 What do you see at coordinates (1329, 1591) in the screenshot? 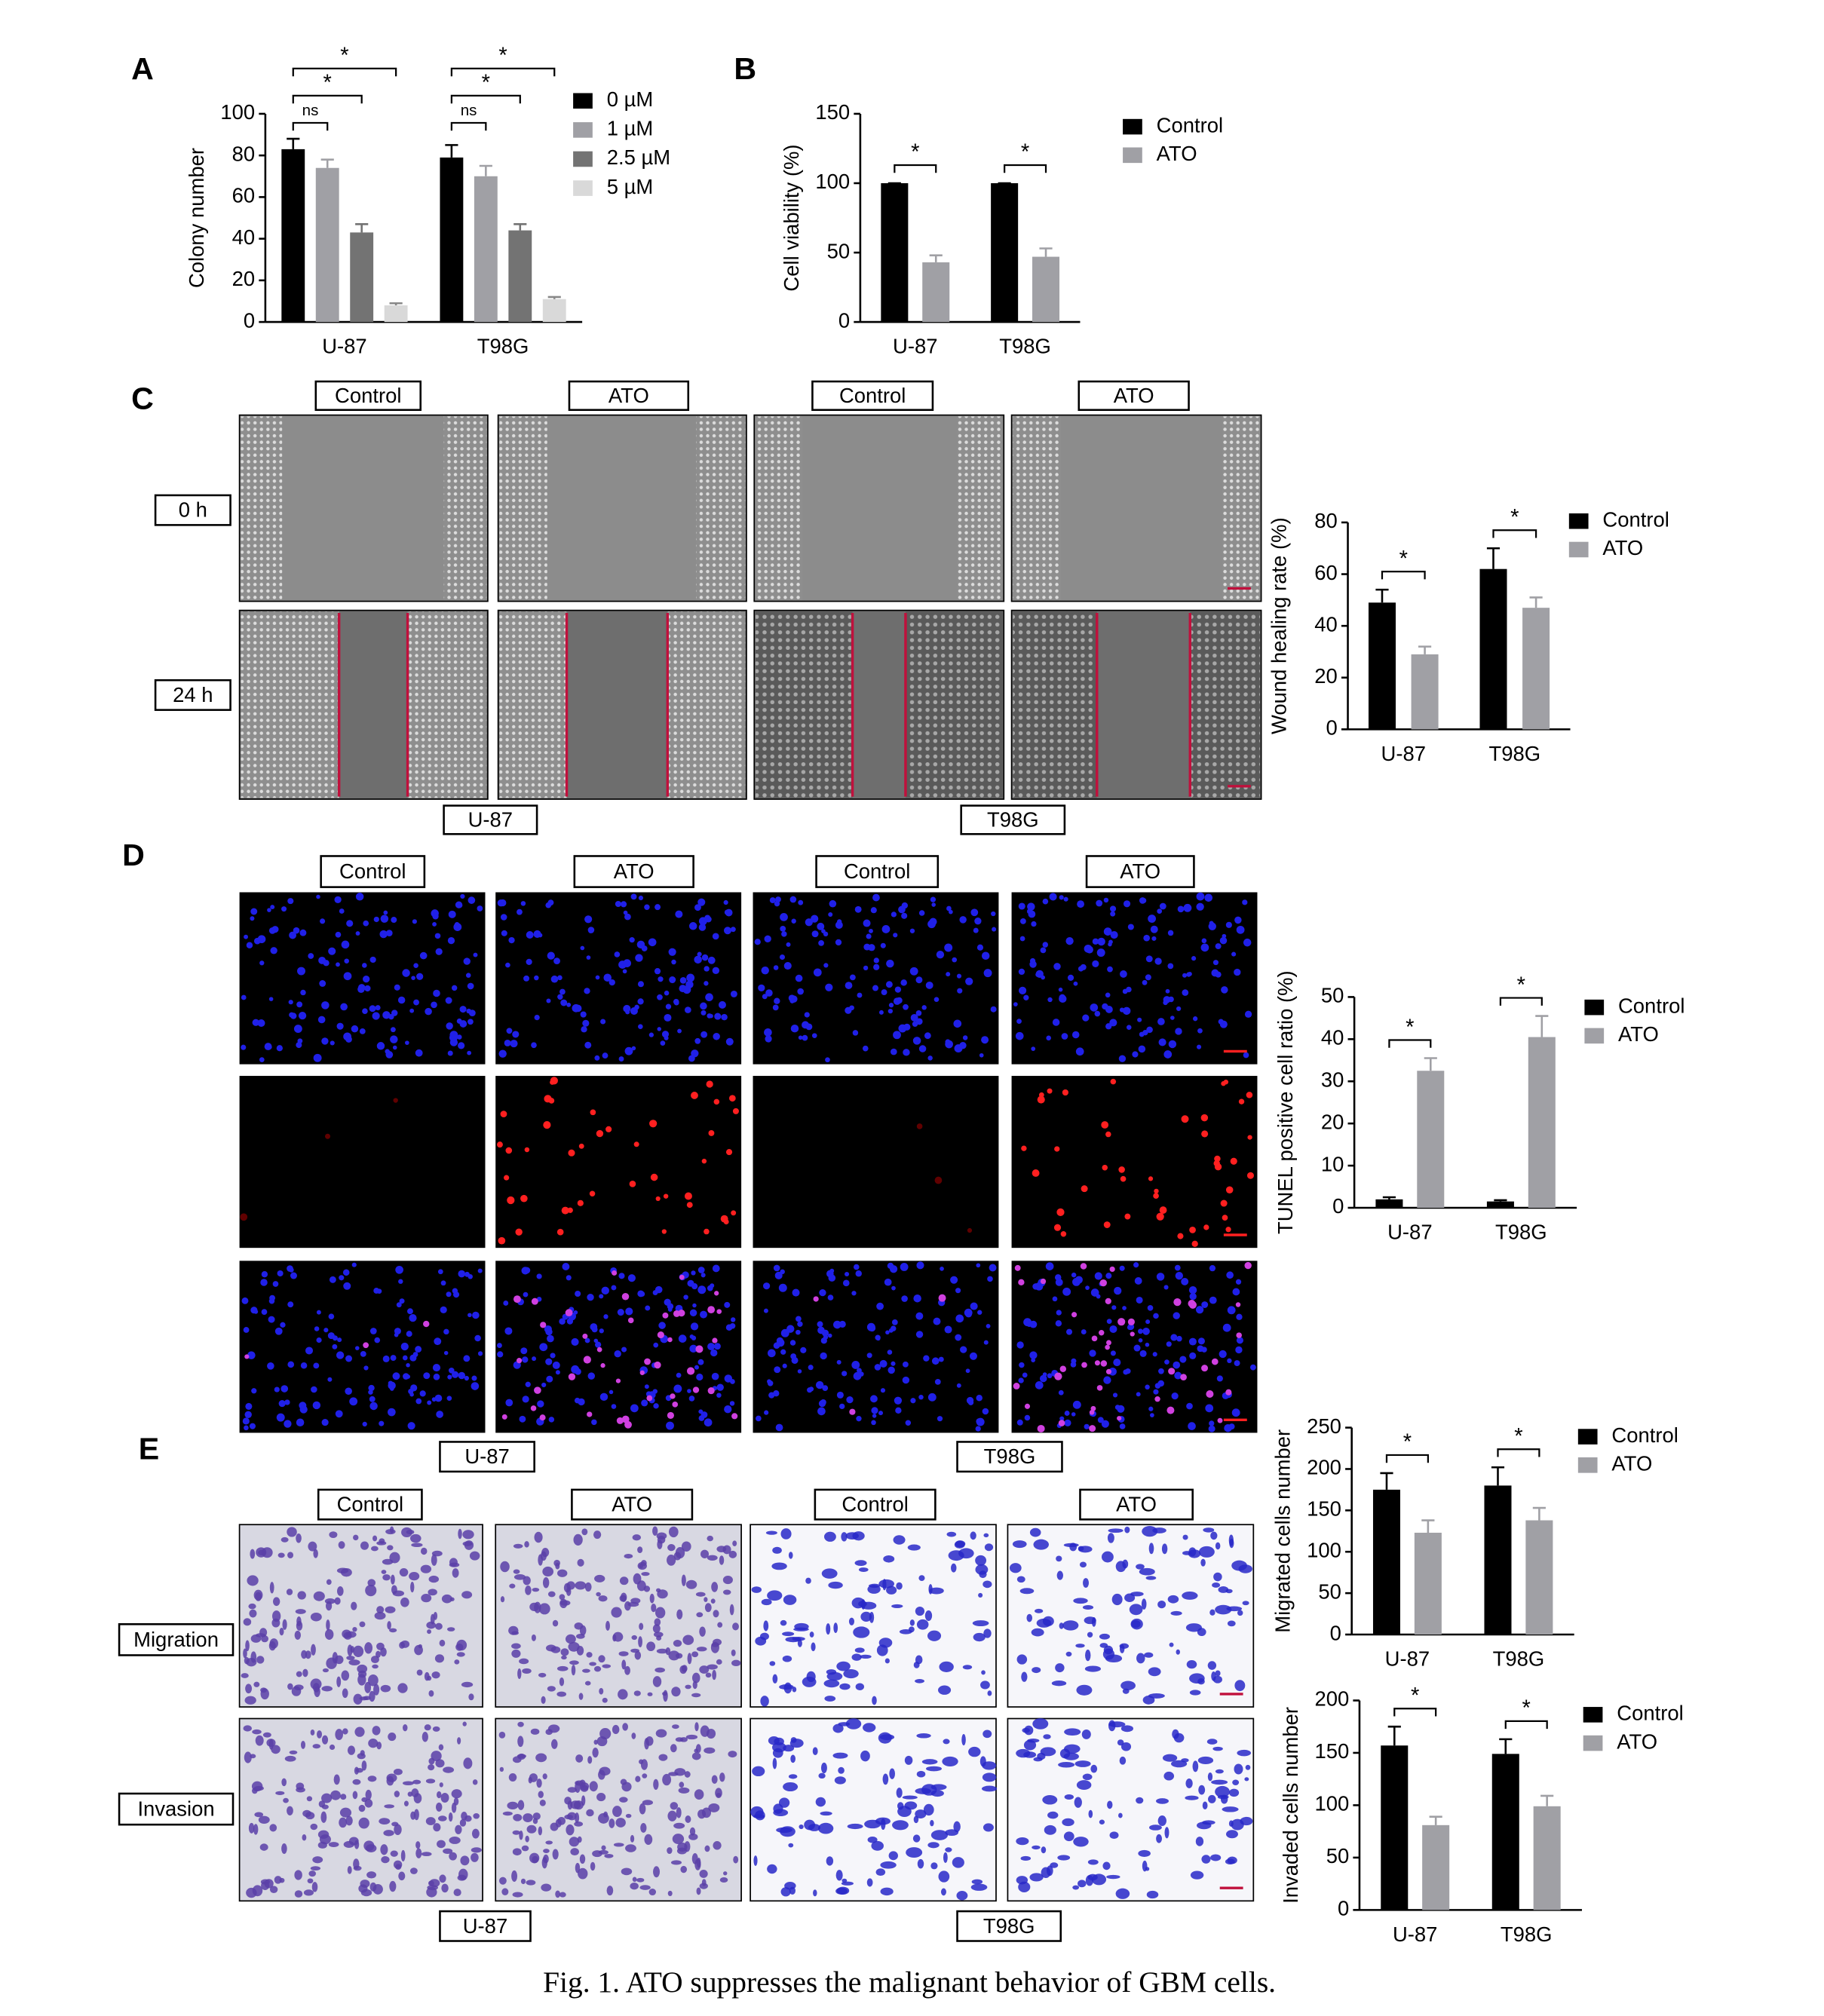
I see `y-tick-label: 50` at bounding box center [1329, 1591].